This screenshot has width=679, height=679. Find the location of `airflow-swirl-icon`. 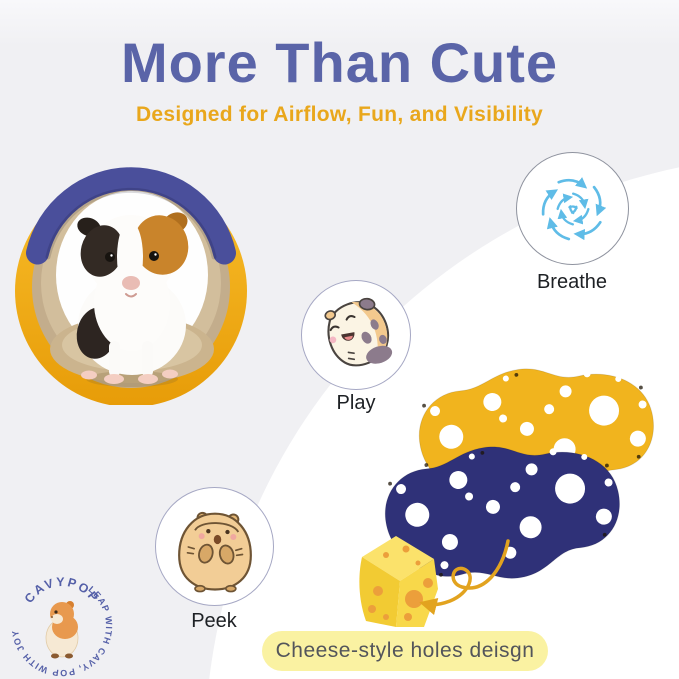

airflow-swirl-icon is located at coordinates (573, 208).